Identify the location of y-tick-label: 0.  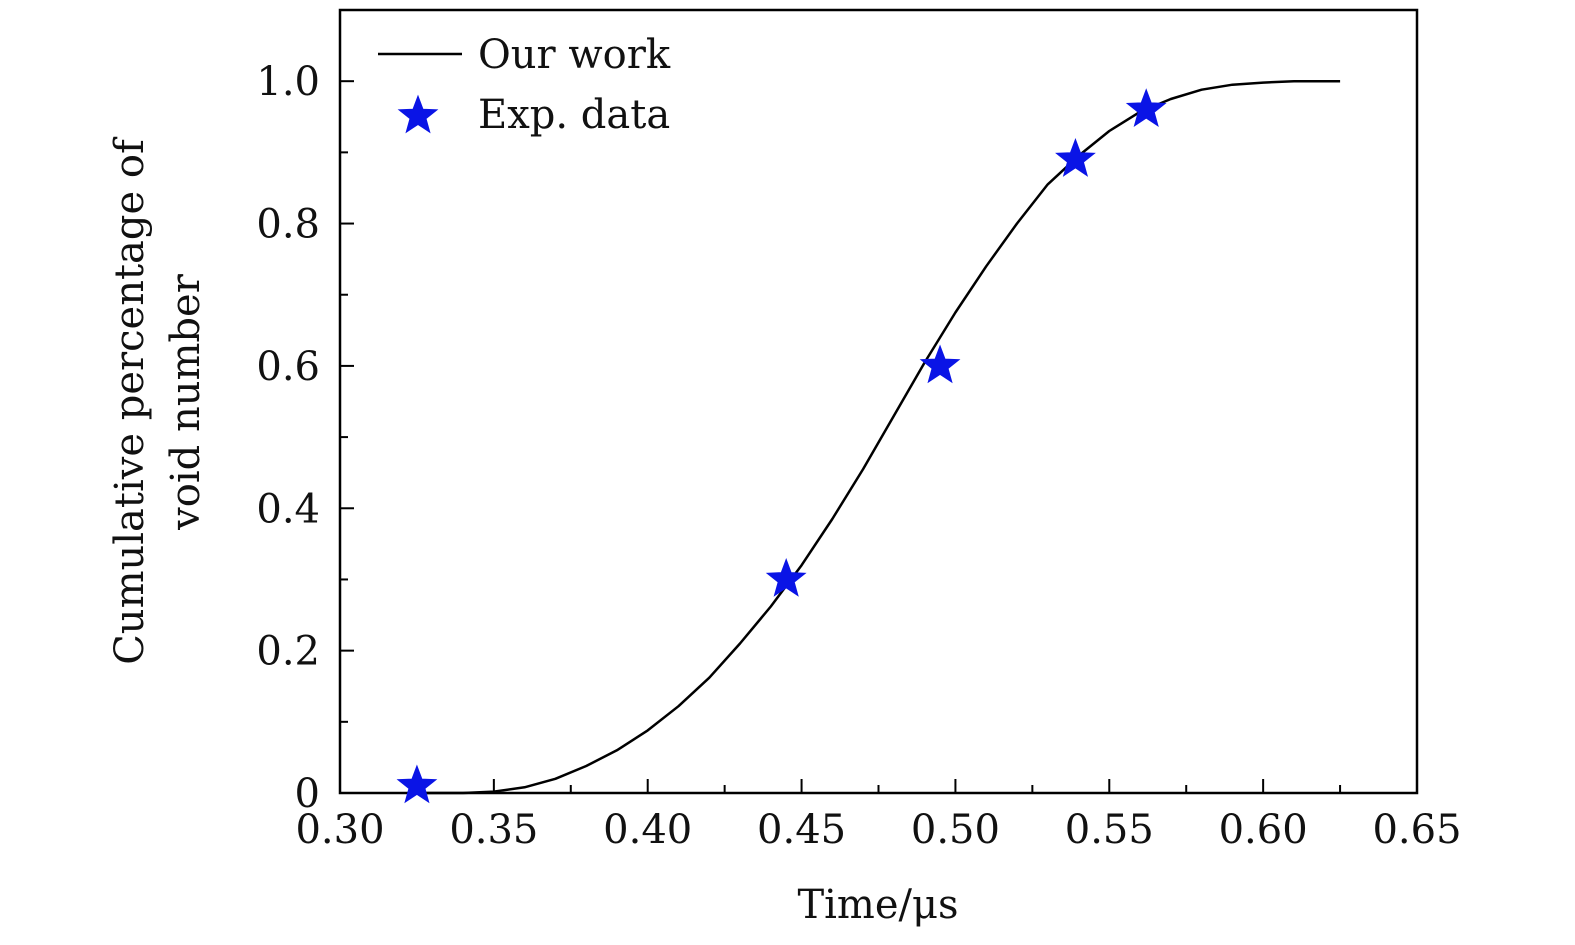
(307, 794).